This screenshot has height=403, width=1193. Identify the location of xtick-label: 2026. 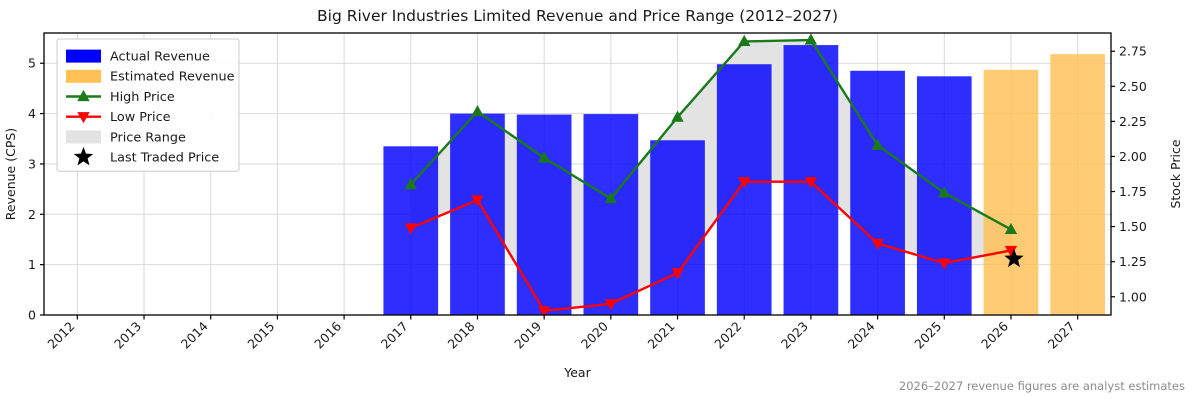
(994, 334).